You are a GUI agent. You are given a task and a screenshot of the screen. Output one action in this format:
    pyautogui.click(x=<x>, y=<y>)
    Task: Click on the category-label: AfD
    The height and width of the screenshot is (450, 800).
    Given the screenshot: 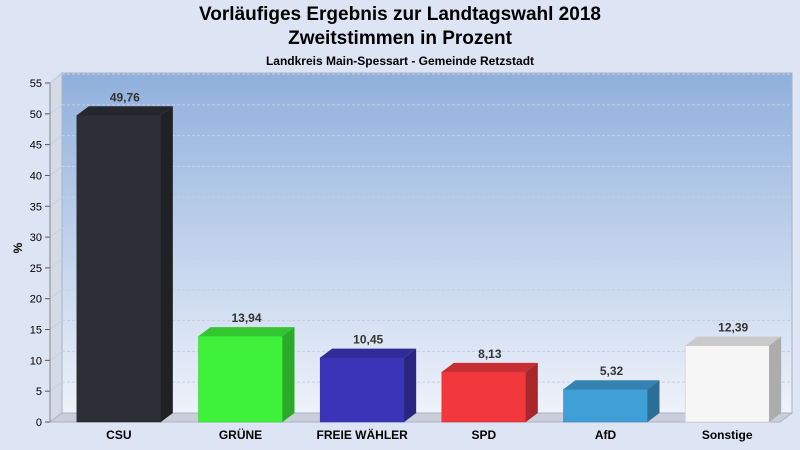 What is the action you would take?
    pyautogui.click(x=606, y=435)
    